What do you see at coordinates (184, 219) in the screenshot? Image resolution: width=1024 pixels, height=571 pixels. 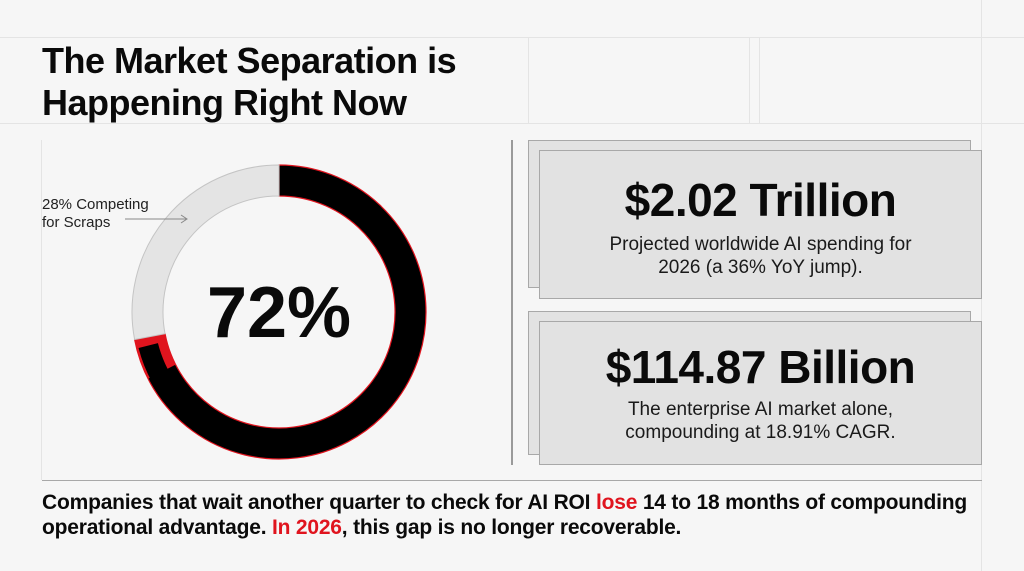 I see `arrow-head-icon` at bounding box center [184, 219].